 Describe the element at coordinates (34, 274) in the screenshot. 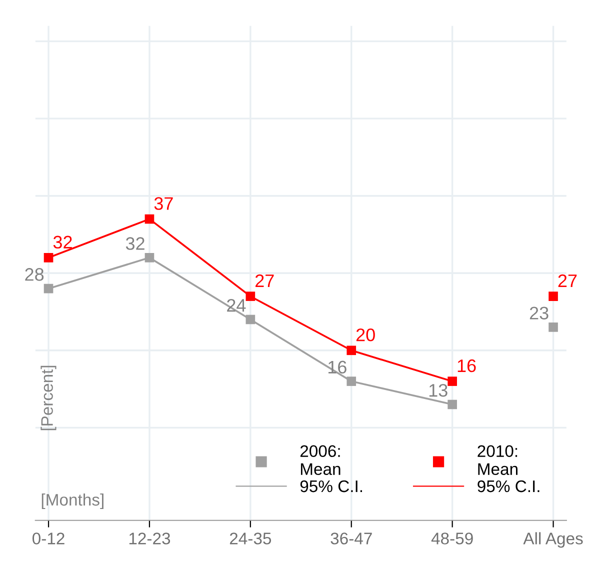

I see `data-label: 28` at that location.